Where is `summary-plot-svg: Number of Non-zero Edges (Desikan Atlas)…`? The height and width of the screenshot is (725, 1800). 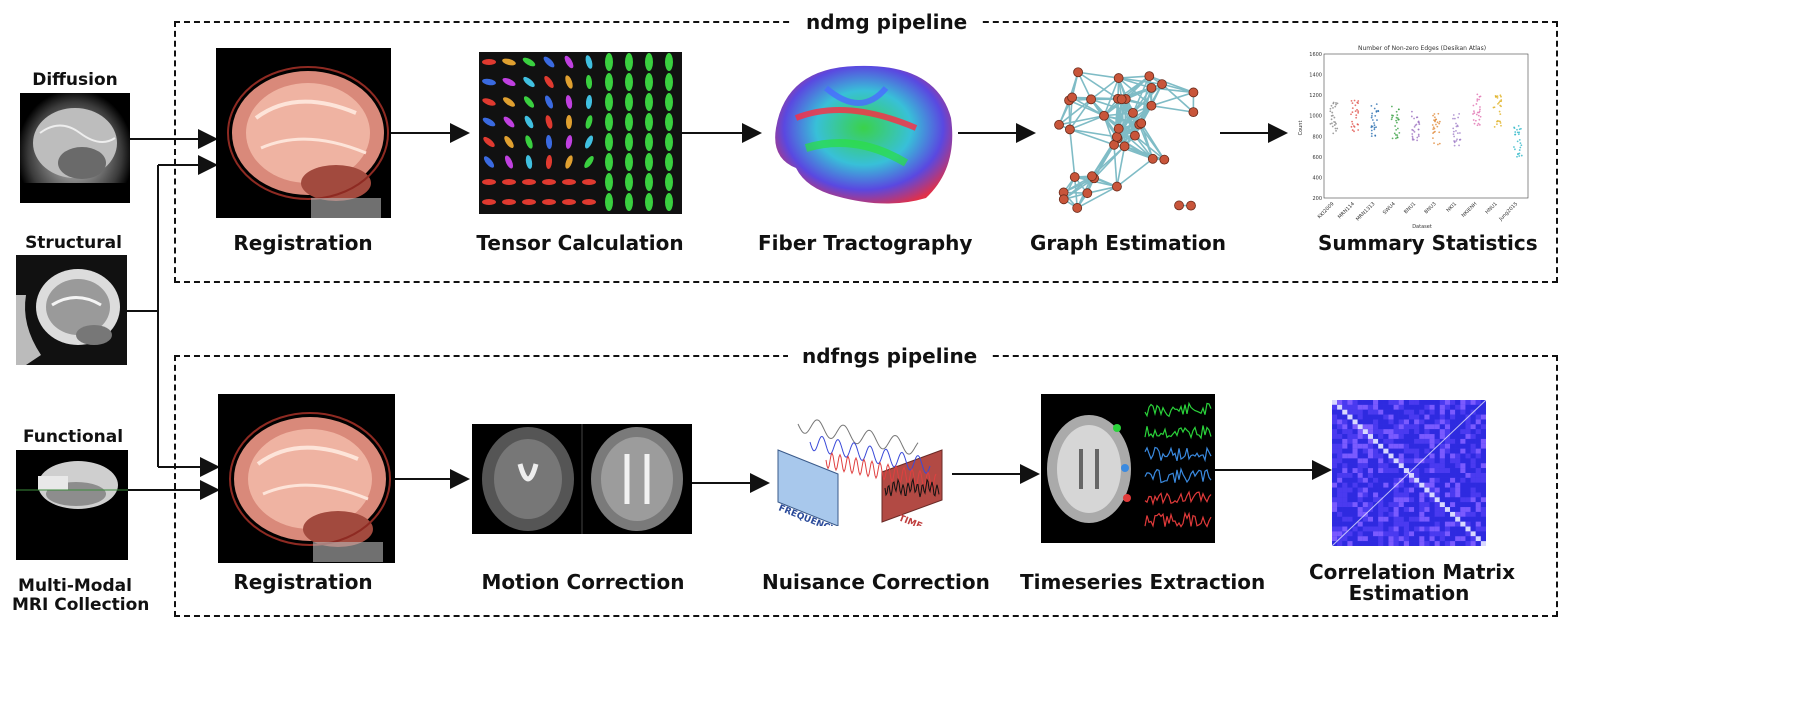
summary-plot-svg: Number of Non-zero Edges (Desikan Atlas)… is located at coordinates (1413, 137).